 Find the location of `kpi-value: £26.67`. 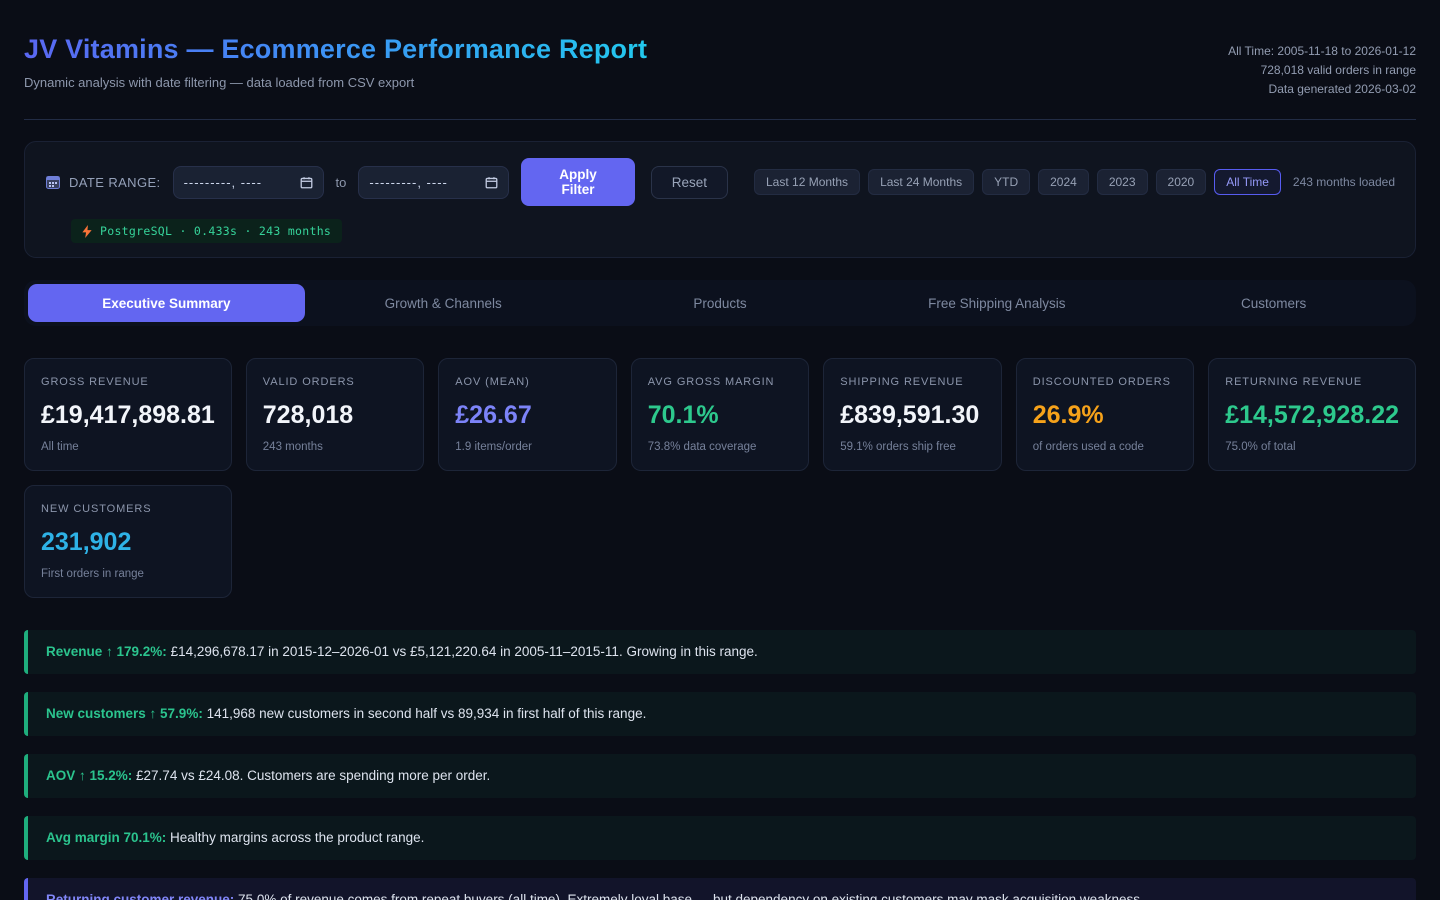

kpi-value: £26.67 is located at coordinates (493, 415).